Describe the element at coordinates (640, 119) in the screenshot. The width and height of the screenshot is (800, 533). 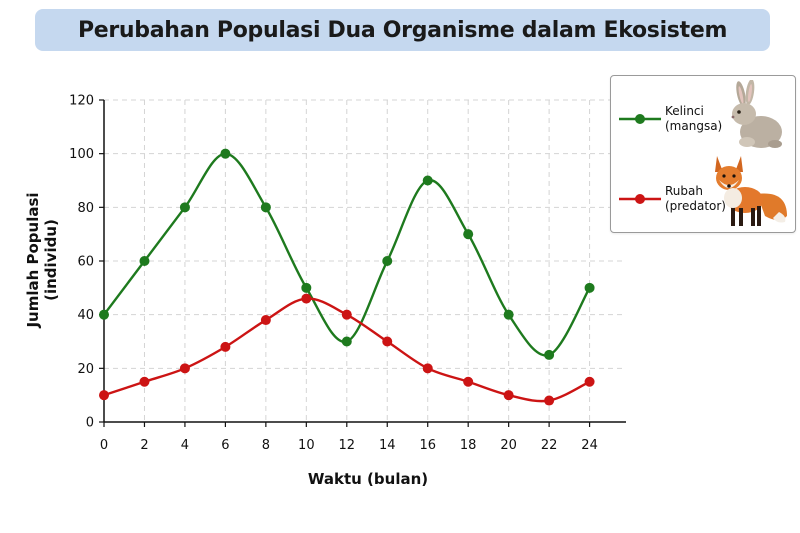
I see `legend-swatch-kelinci` at that location.